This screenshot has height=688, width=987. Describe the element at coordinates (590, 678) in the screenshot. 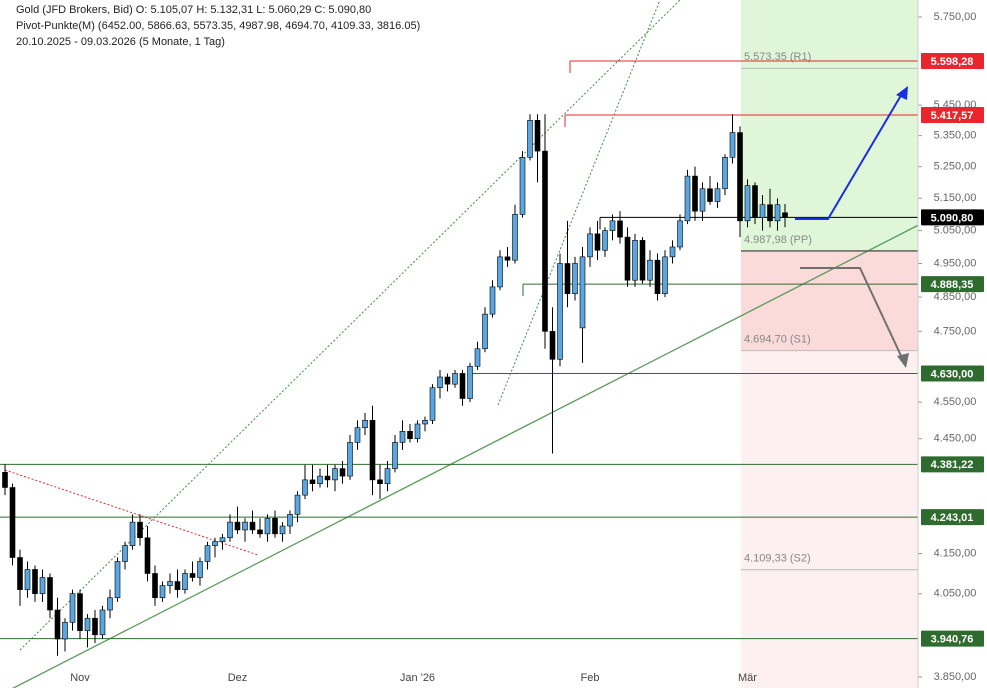

I see `x-tick-label: Feb` at that location.